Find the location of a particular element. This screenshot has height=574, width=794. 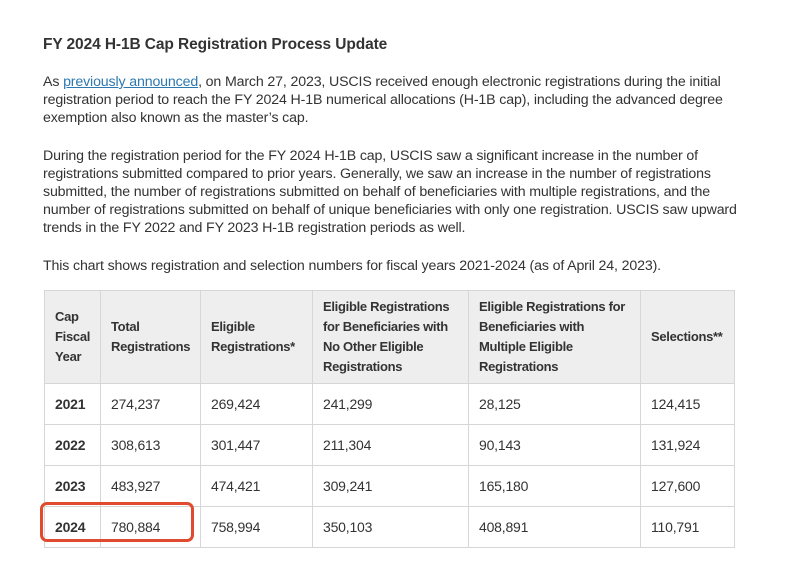

eligible-multiple-cell: 90,143 is located at coordinates (554, 445).